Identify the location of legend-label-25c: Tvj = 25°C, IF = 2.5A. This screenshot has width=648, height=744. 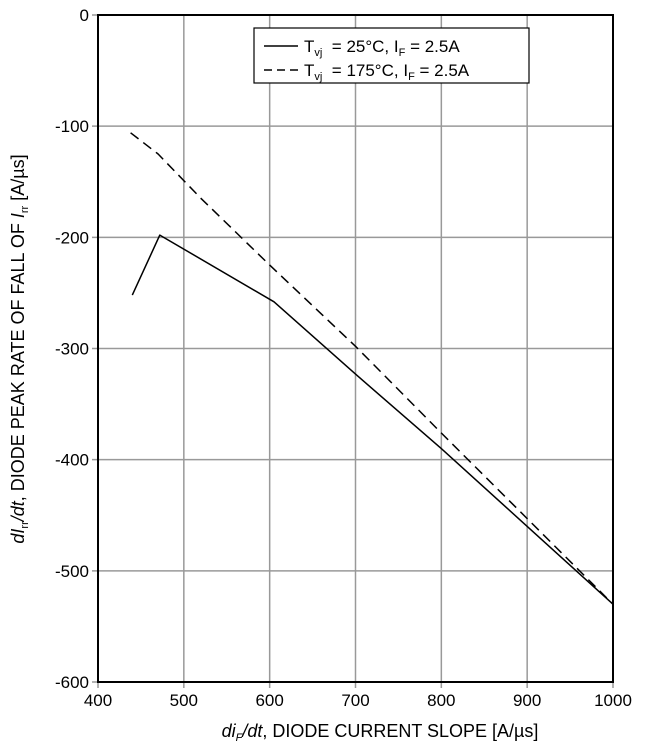
(382, 48).